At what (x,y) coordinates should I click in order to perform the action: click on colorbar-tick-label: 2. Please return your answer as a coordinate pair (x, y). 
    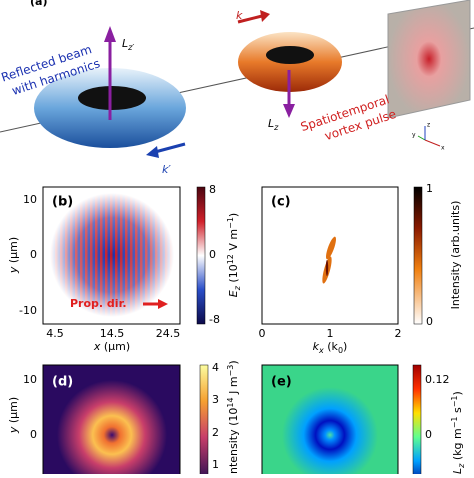
    Looking at the image, I should click on (215, 432).